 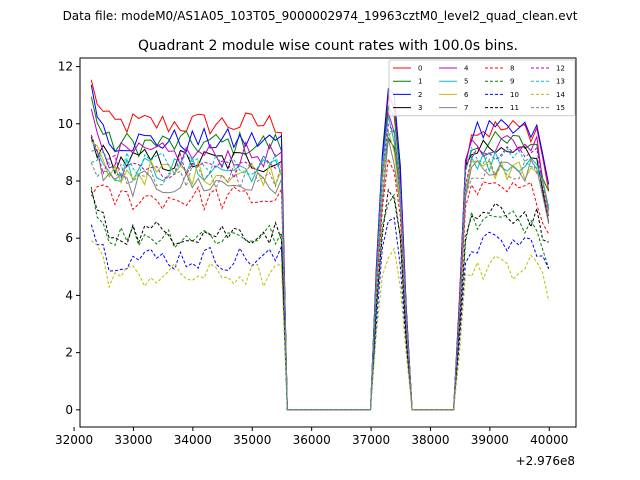 I want to click on legend-label-13: 13, so click(x=560, y=82).